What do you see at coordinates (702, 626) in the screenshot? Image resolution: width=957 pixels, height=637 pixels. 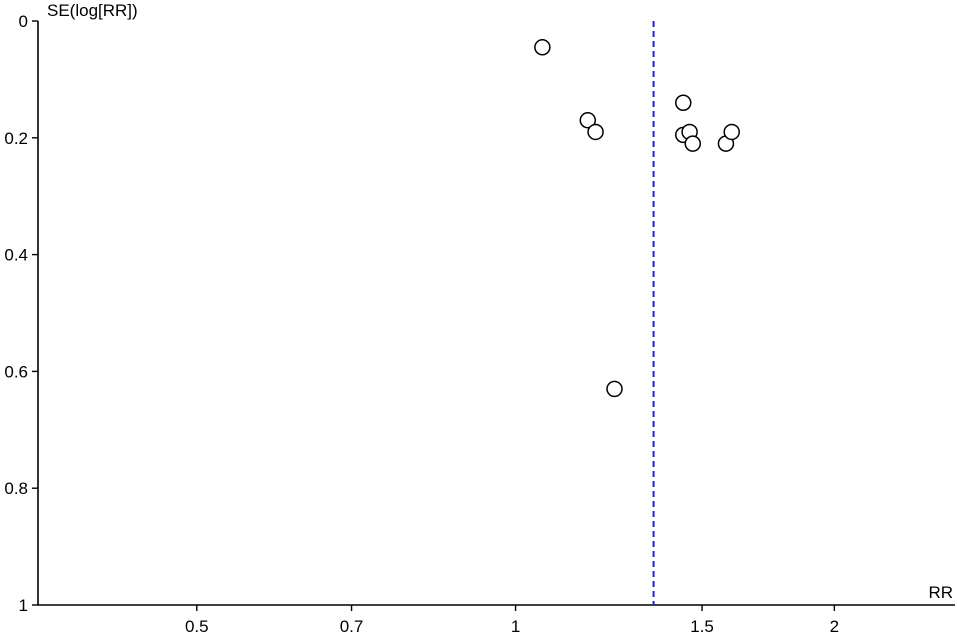 I see `x-tick-label: 1.5` at bounding box center [702, 626].